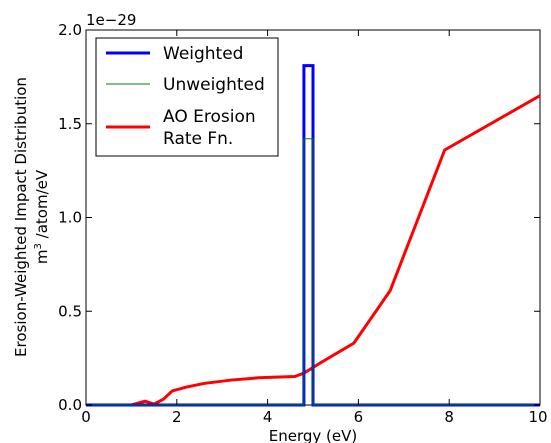 This screenshot has width=551, height=443. What do you see at coordinates (70, 30) in the screenshot?
I see `y-tick-label-4: 2.0` at bounding box center [70, 30].